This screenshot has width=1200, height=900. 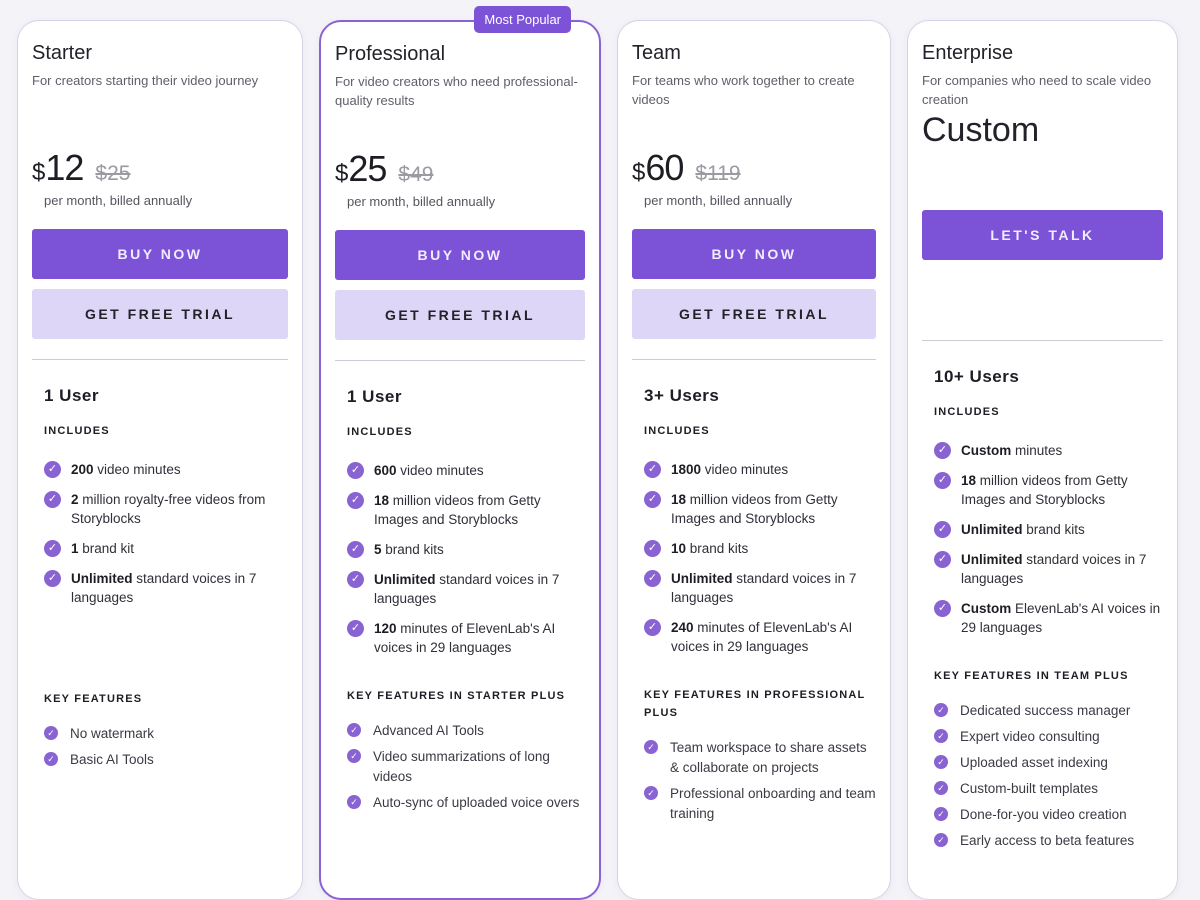 What do you see at coordinates (718, 173) in the screenshot?
I see `original-price: $119` at bounding box center [718, 173].